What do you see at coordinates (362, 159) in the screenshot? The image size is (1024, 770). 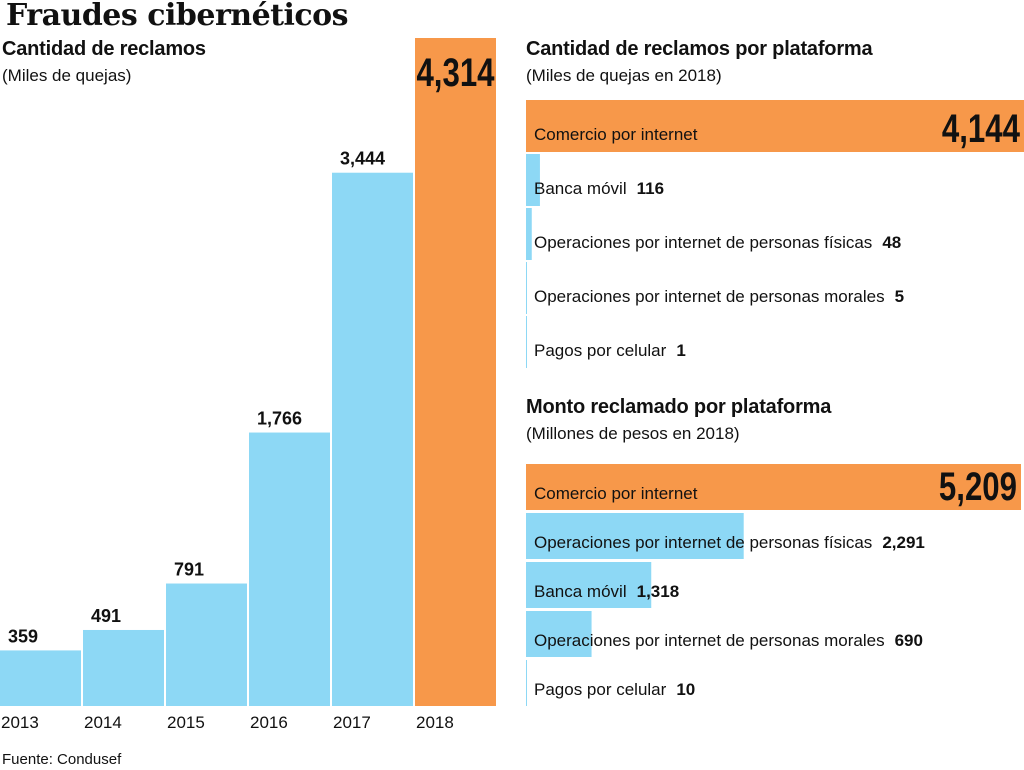 I see `year-value-label-2017: 3,444` at bounding box center [362, 159].